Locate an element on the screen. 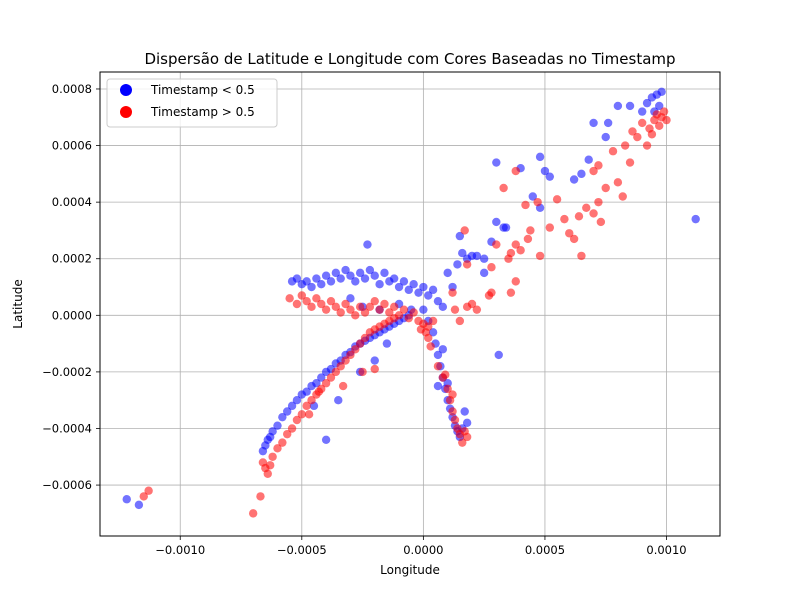 This screenshot has width=800, height=600. x-tick-label: −0.0005 is located at coordinates (302, 550).